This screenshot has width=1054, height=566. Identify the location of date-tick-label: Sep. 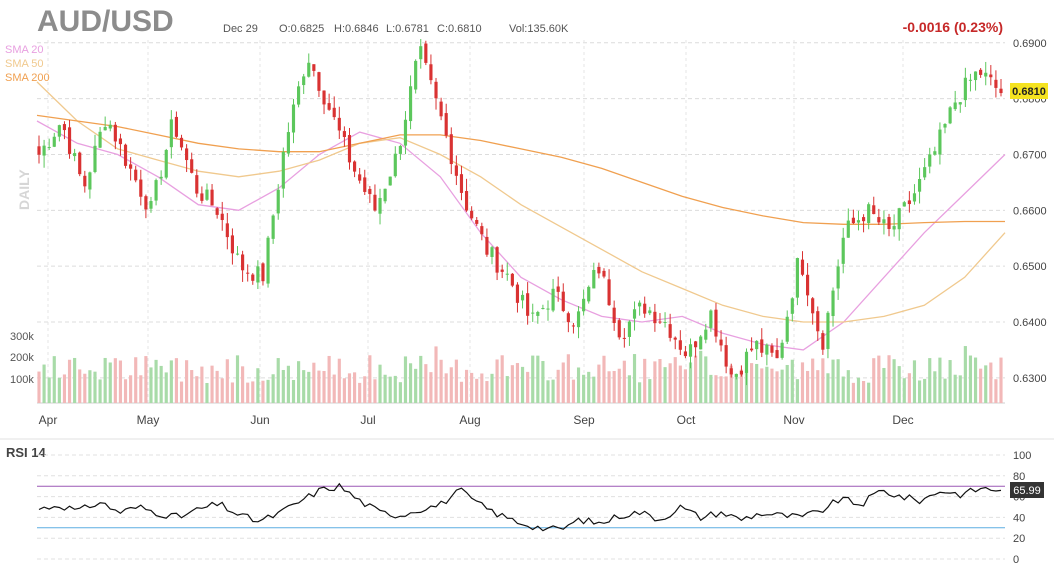
(584, 420).